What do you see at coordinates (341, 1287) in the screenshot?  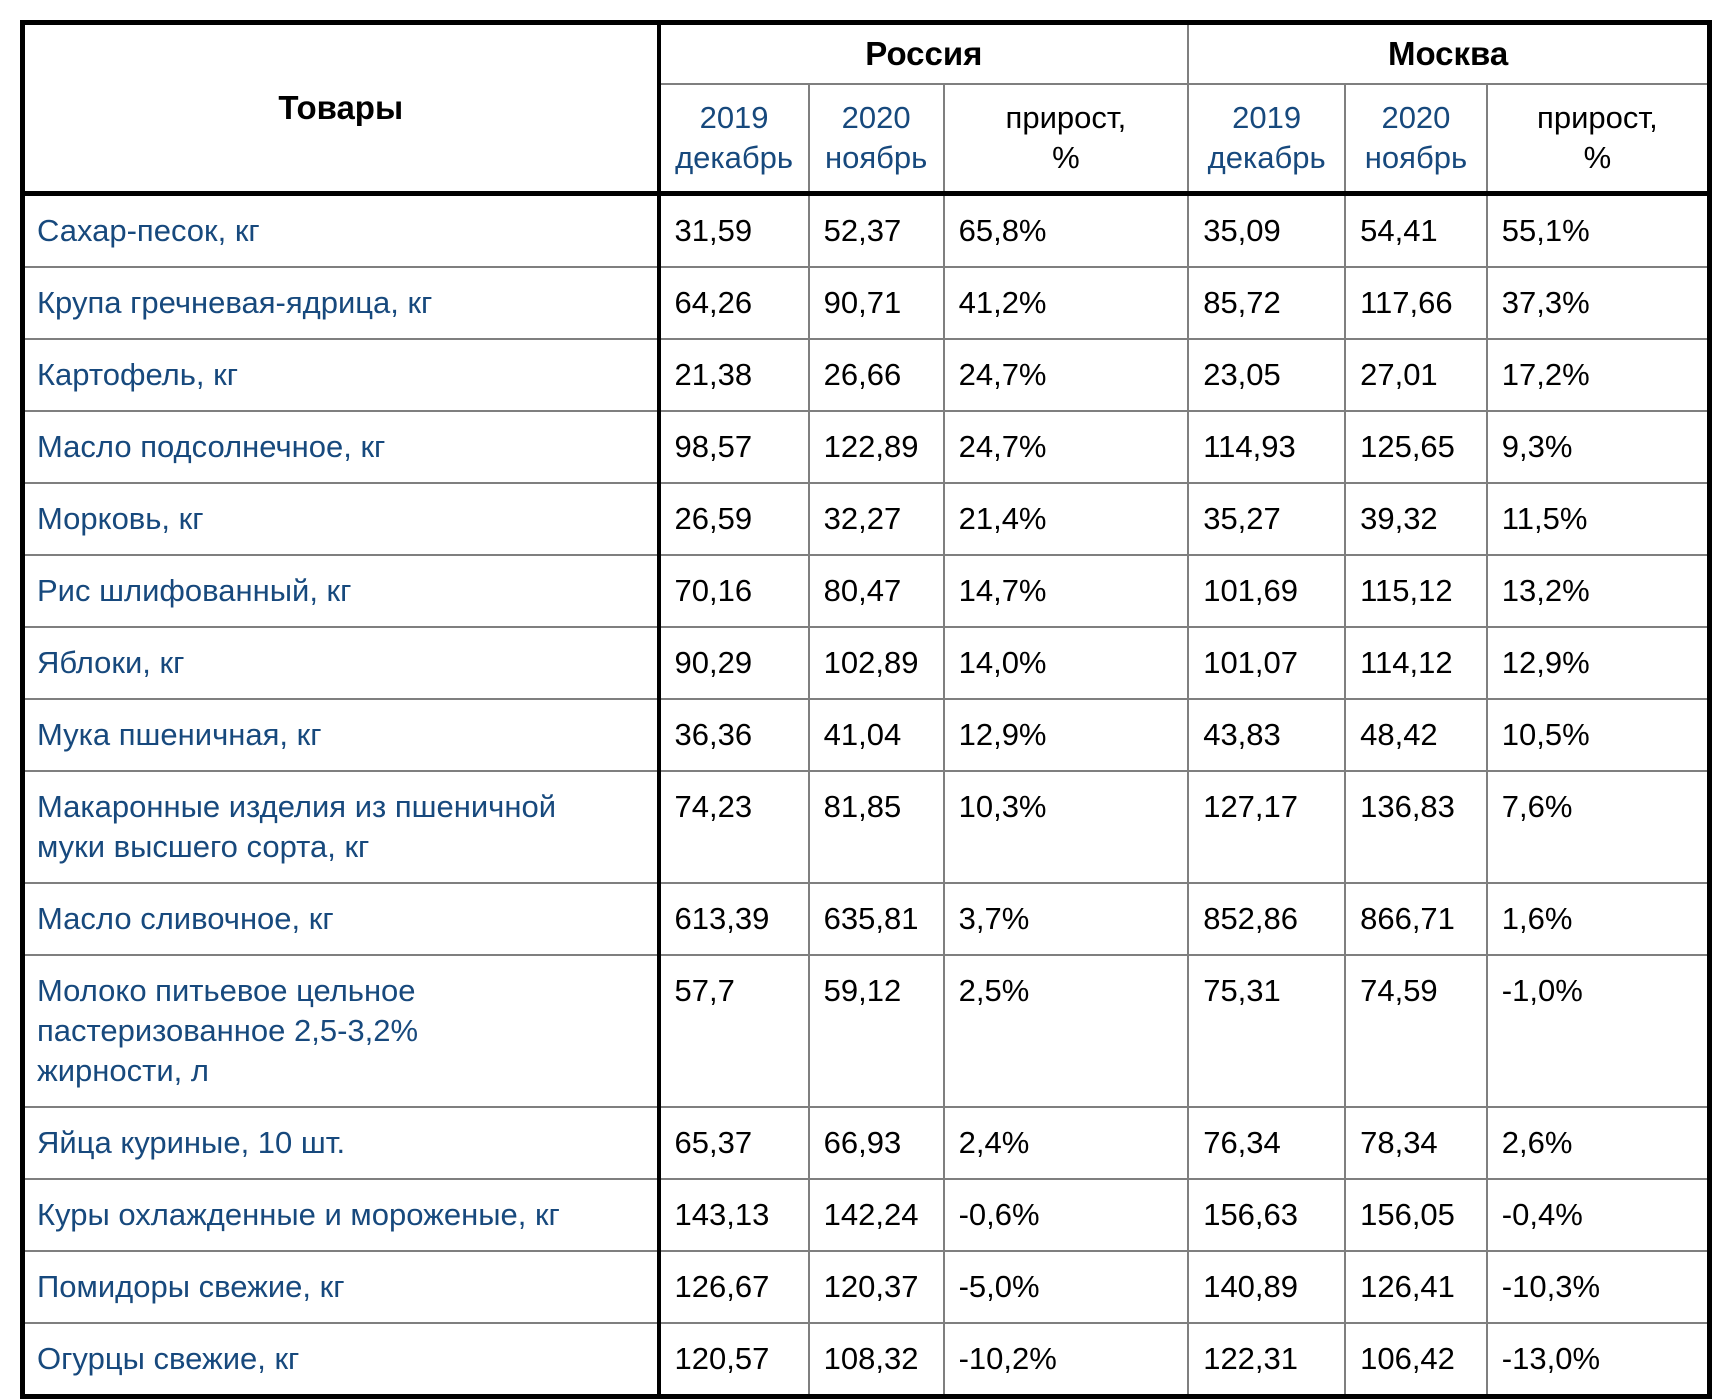 I see `product-cell: Помидоры свежие, кг` at bounding box center [341, 1287].